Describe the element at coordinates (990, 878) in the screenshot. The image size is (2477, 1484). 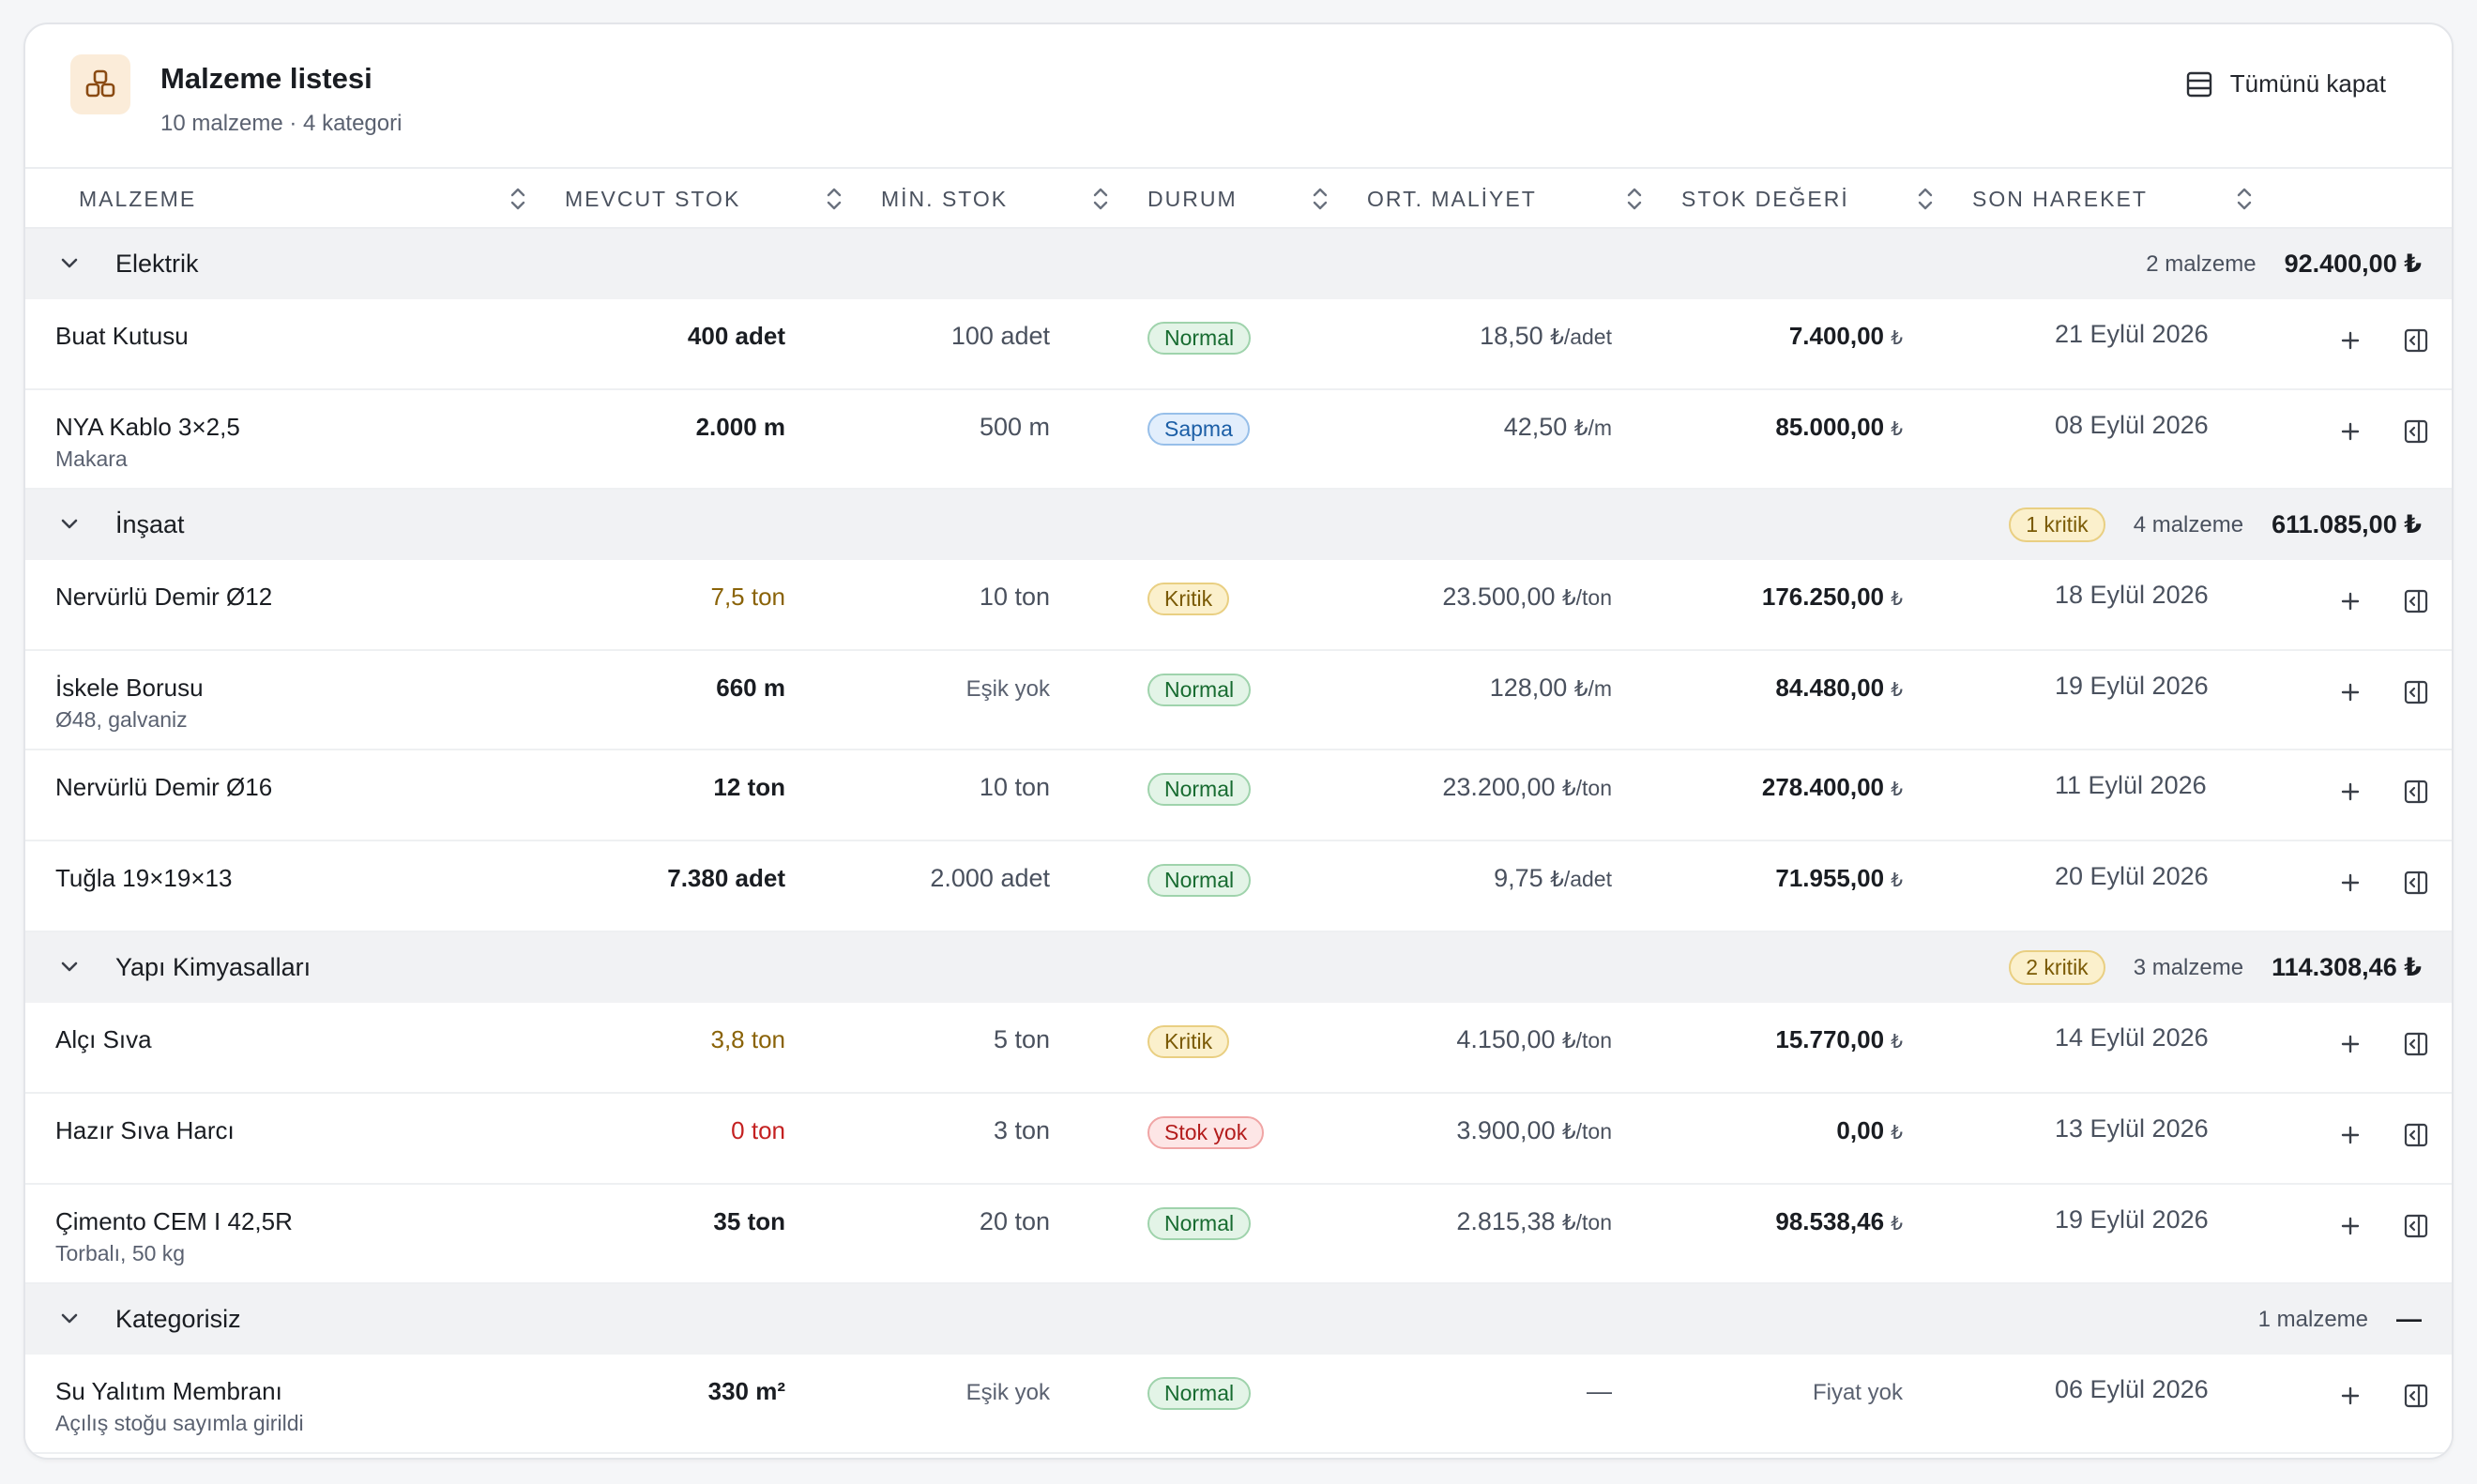
I see `min-stock: 2.000 adet` at that location.